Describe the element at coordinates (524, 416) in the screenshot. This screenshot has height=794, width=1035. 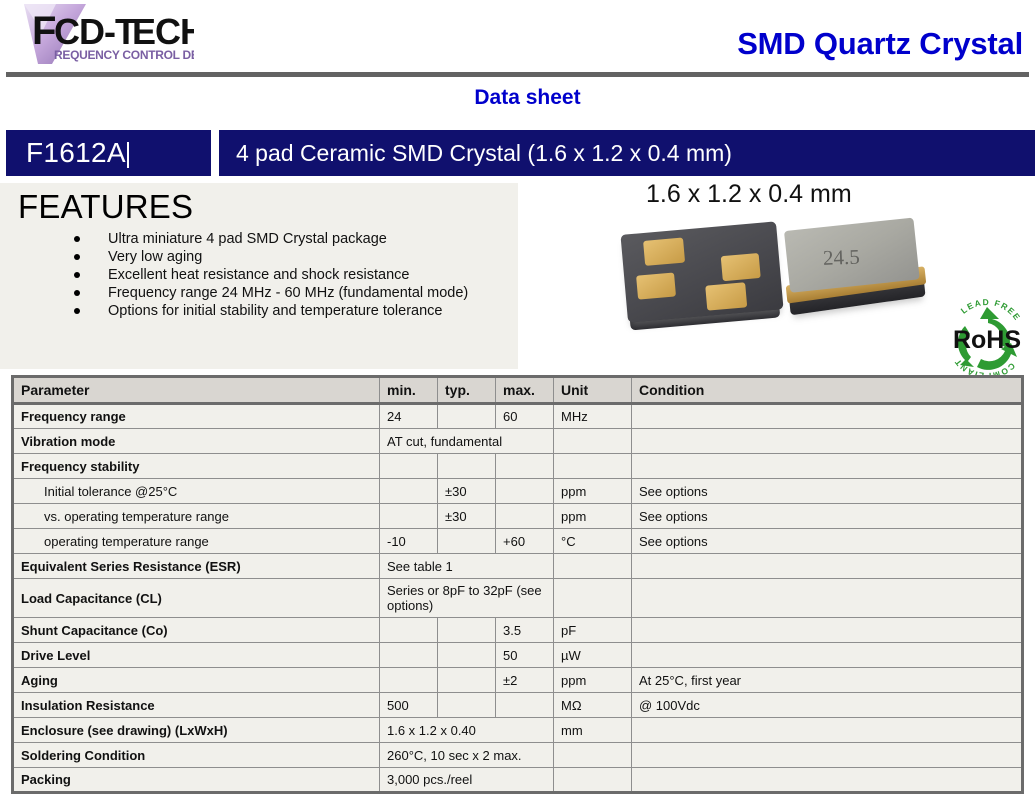
I see `cell-max: 60` at that location.